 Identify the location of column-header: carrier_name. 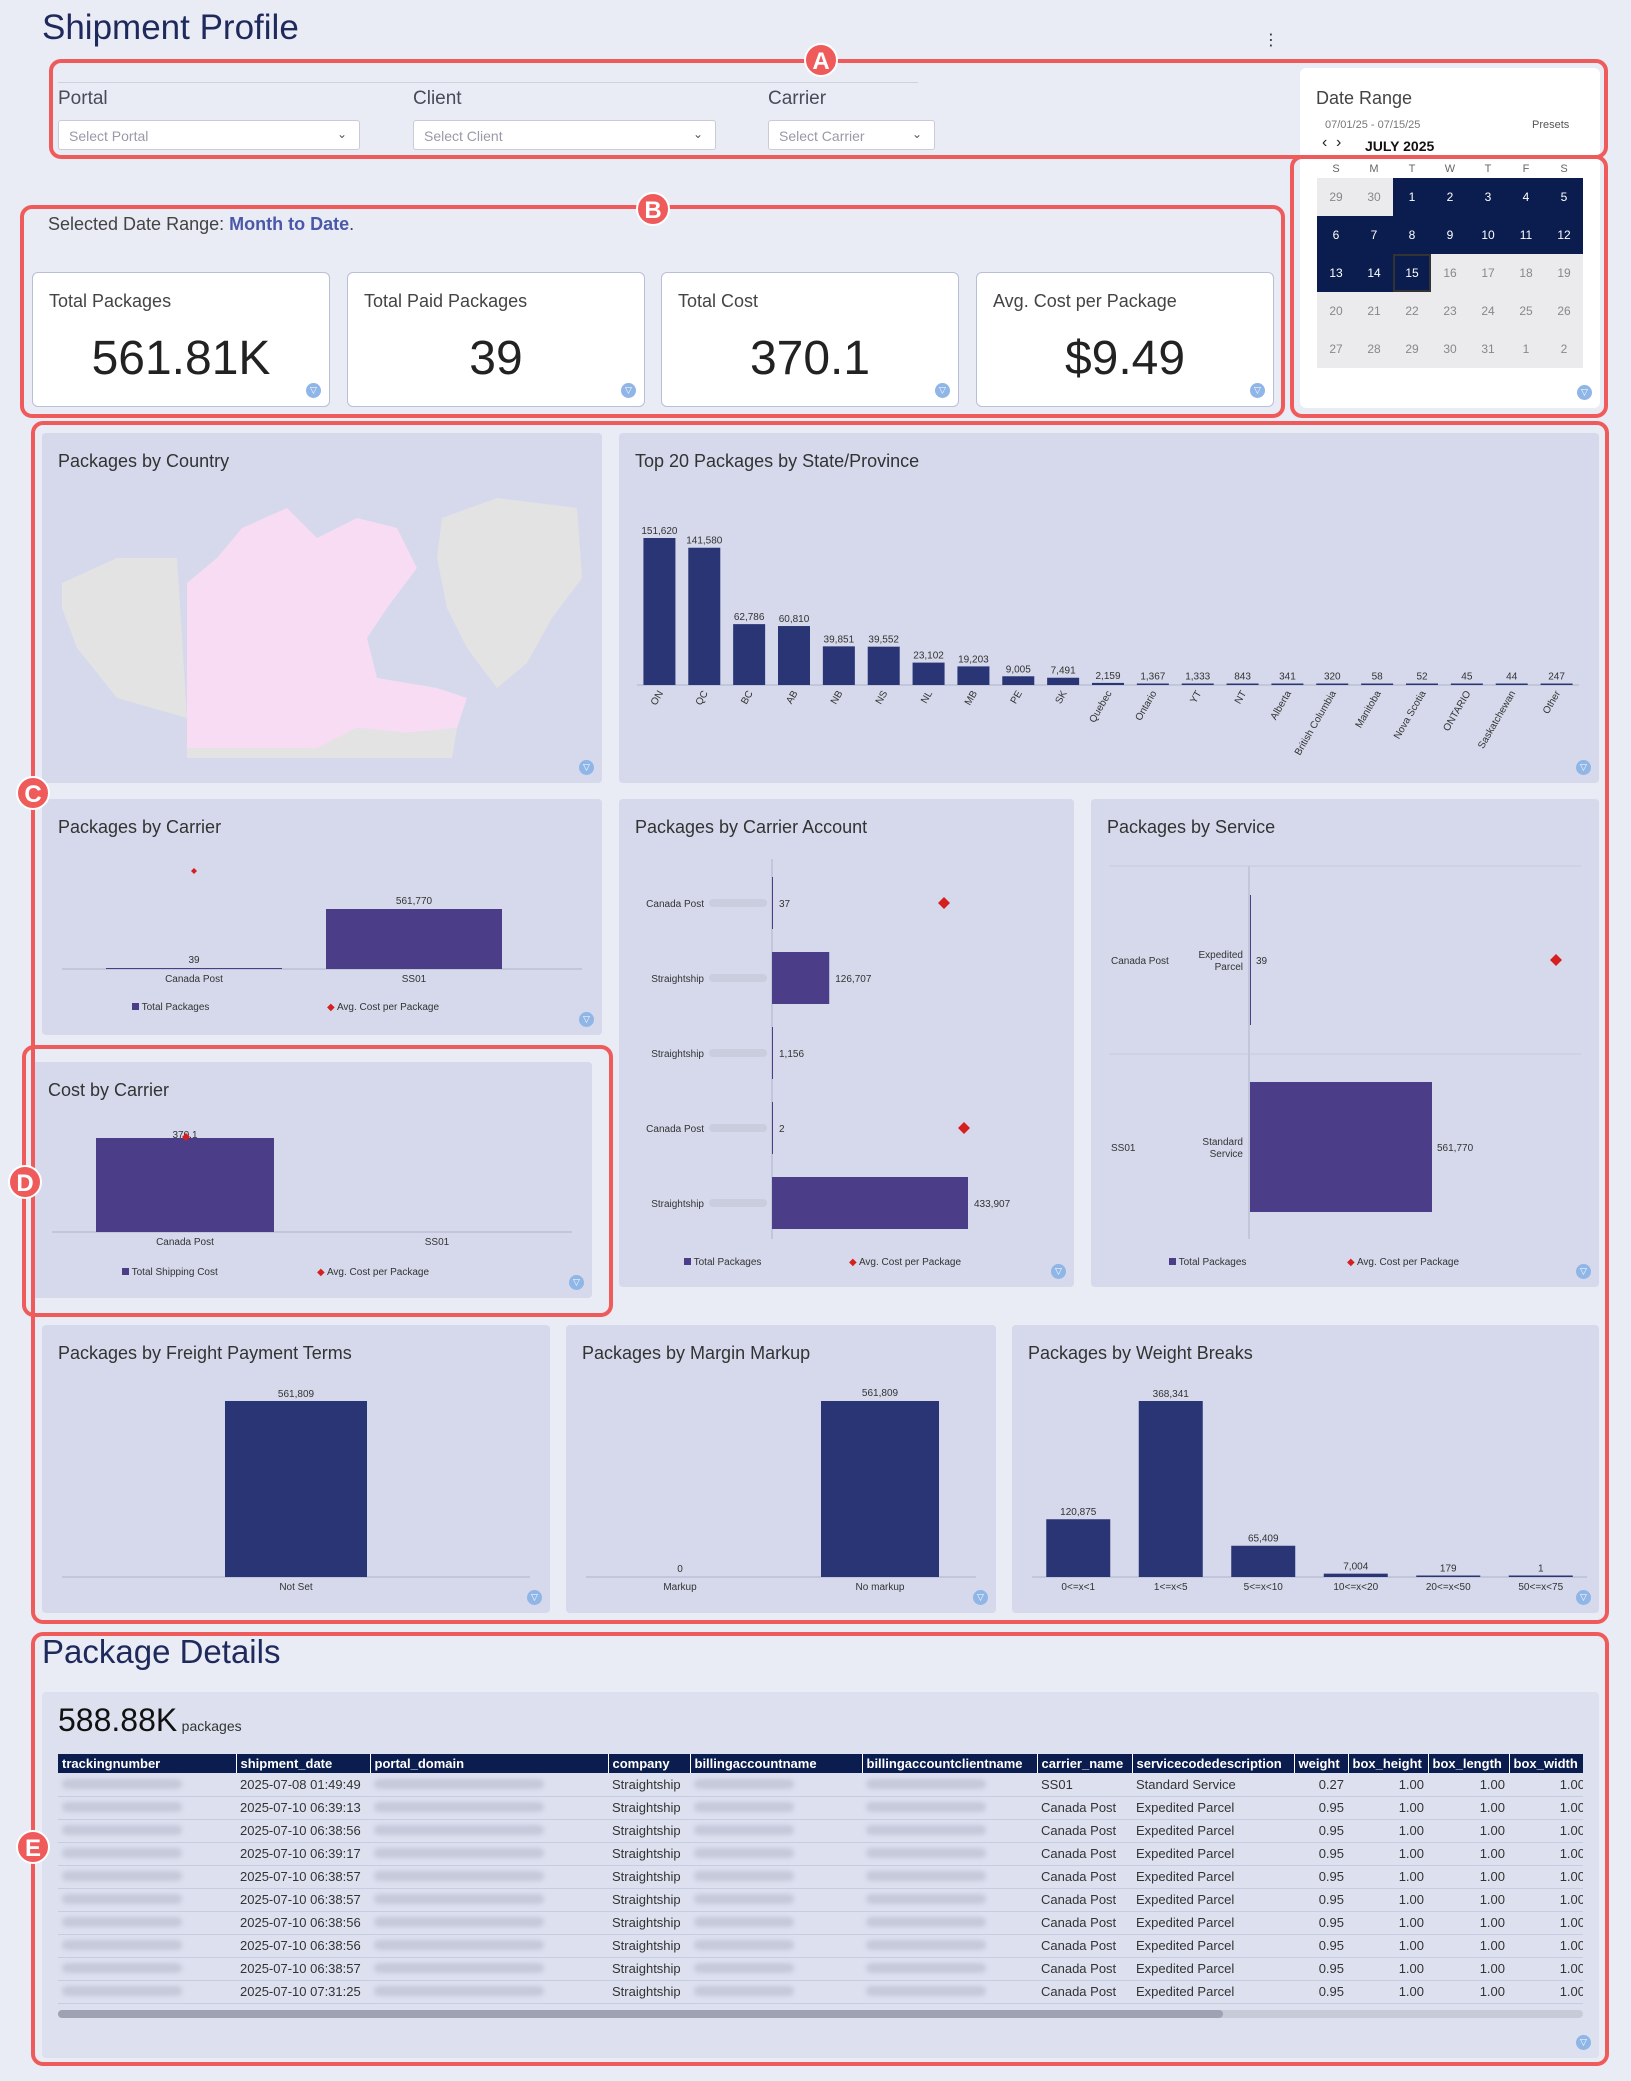
(1085, 1763).